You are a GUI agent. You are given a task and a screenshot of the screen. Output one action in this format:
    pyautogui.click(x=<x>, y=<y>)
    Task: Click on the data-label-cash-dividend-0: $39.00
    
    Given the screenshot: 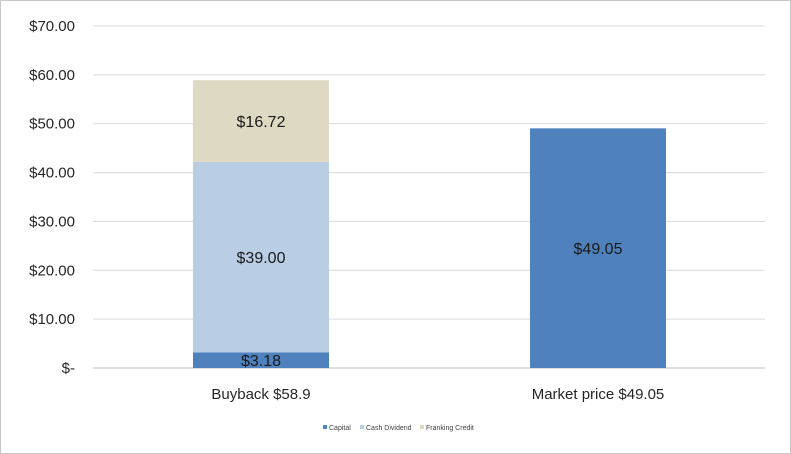 What is the action you would take?
    pyautogui.click(x=261, y=258)
    